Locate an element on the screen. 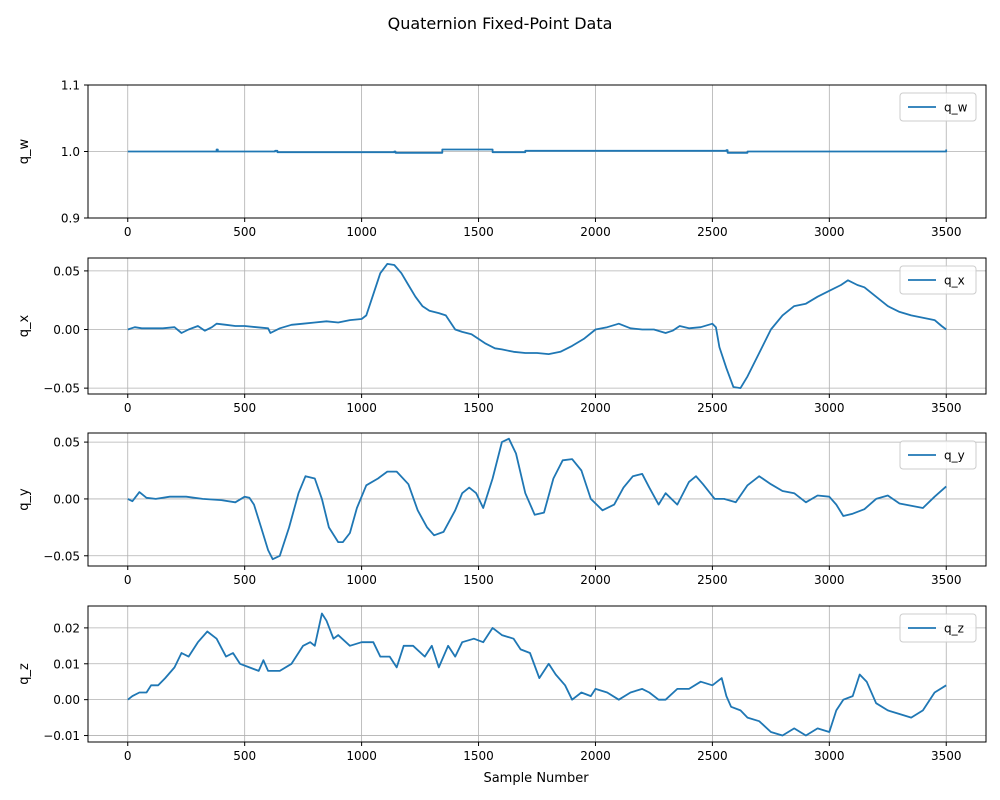 Image resolution: width=1000 pixels, height=800 pixels. figure-title: Quaternion Fixed-Point Data is located at coordinates (500, 23).